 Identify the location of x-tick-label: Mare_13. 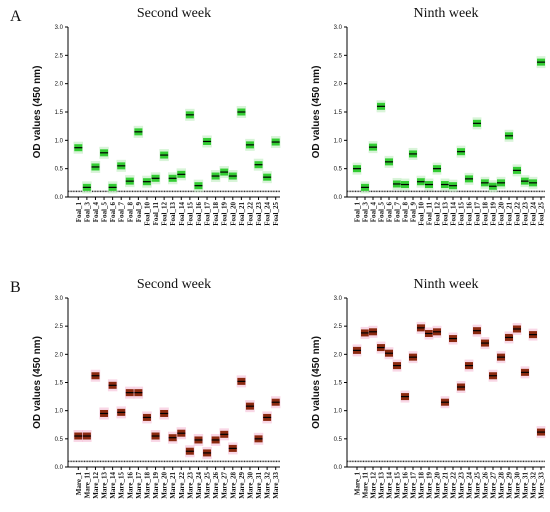
(382, 485).